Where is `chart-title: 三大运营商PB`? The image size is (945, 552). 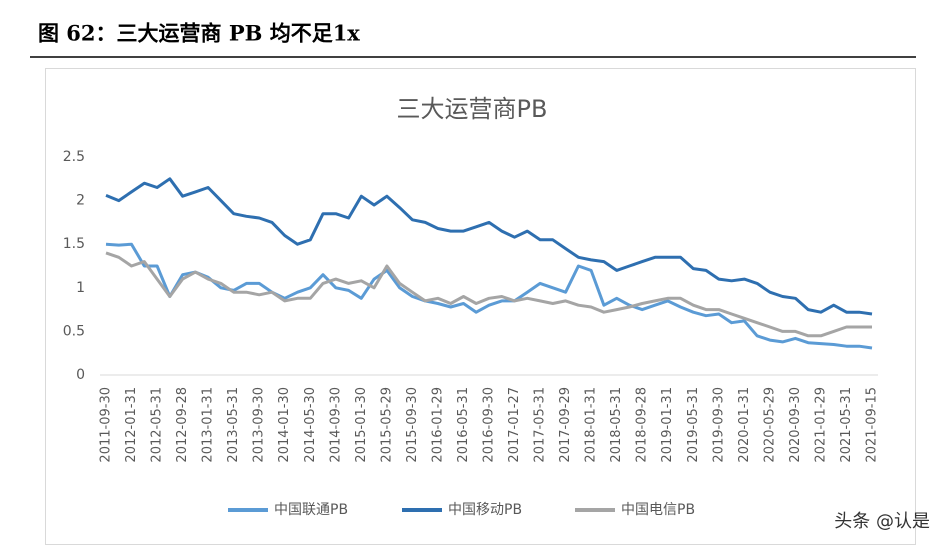
chart-title: 三大运营商PB is located at coordinates (472, 109).